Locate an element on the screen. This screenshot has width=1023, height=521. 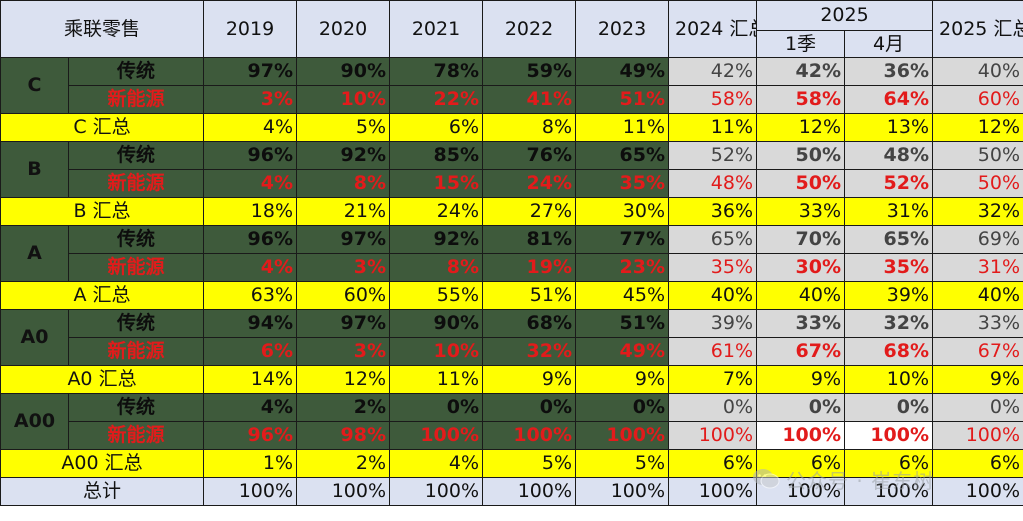
header-year-2019: 2019 is located at coordinates (250, 29).